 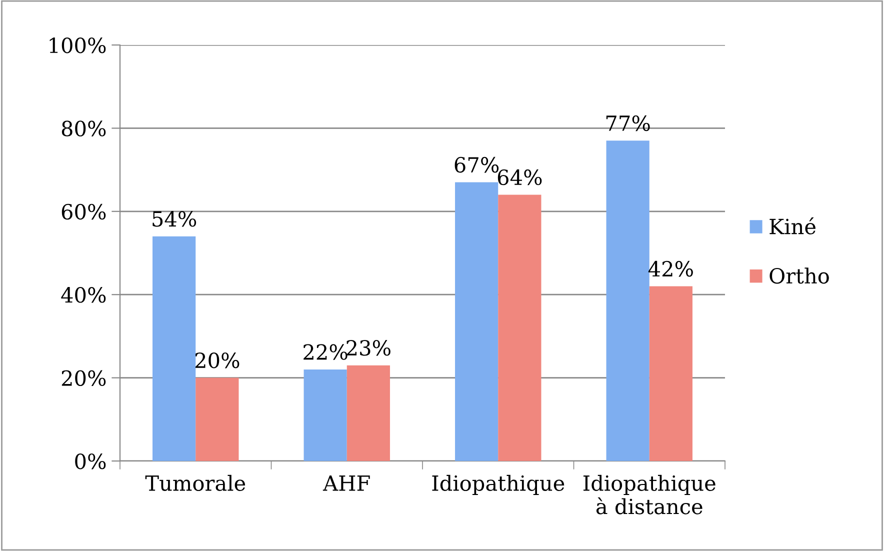 What do you see at coordinates (84, 378) in the screenshot?
I see `y-tick-label: 20%` at bounding box center [84, 378].